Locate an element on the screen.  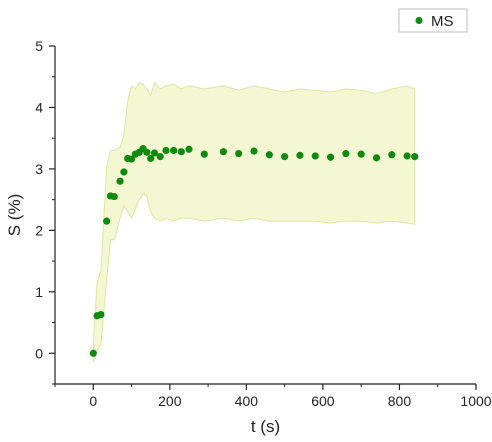
x-tick-label: 1000 is located at coordinates (475, 401).